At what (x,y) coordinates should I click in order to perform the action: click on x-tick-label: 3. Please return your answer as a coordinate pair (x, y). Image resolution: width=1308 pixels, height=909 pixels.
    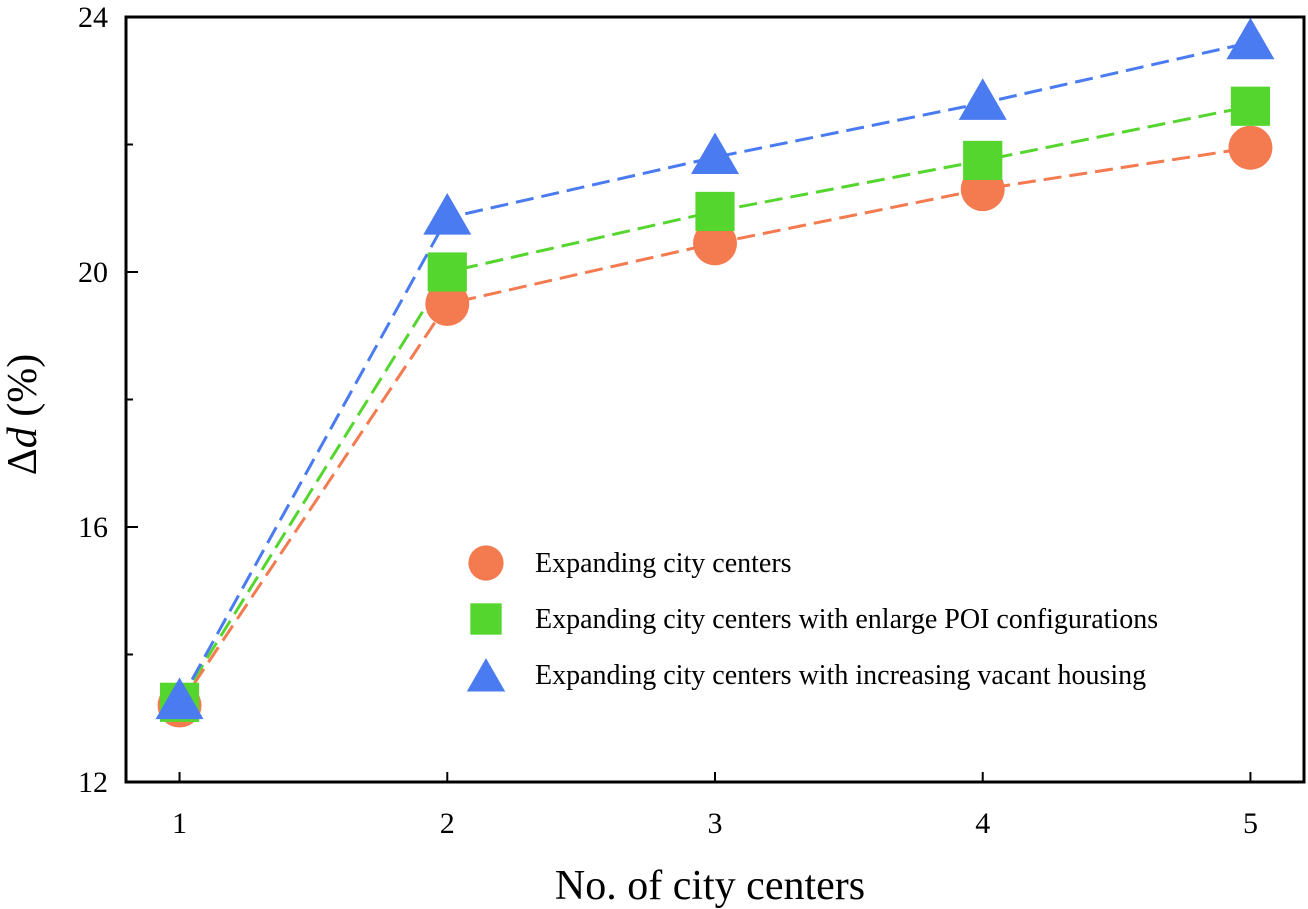
    Looking at the image, I should click on (715, 823).